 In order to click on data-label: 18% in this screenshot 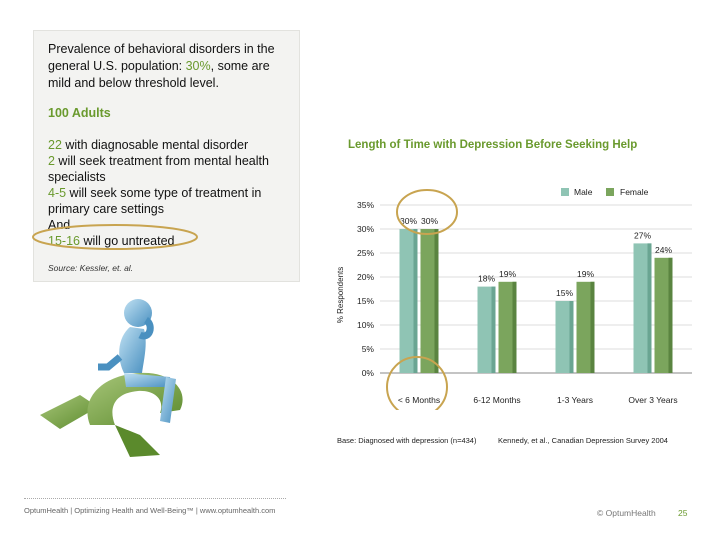, I will do `click(486, 279)`.